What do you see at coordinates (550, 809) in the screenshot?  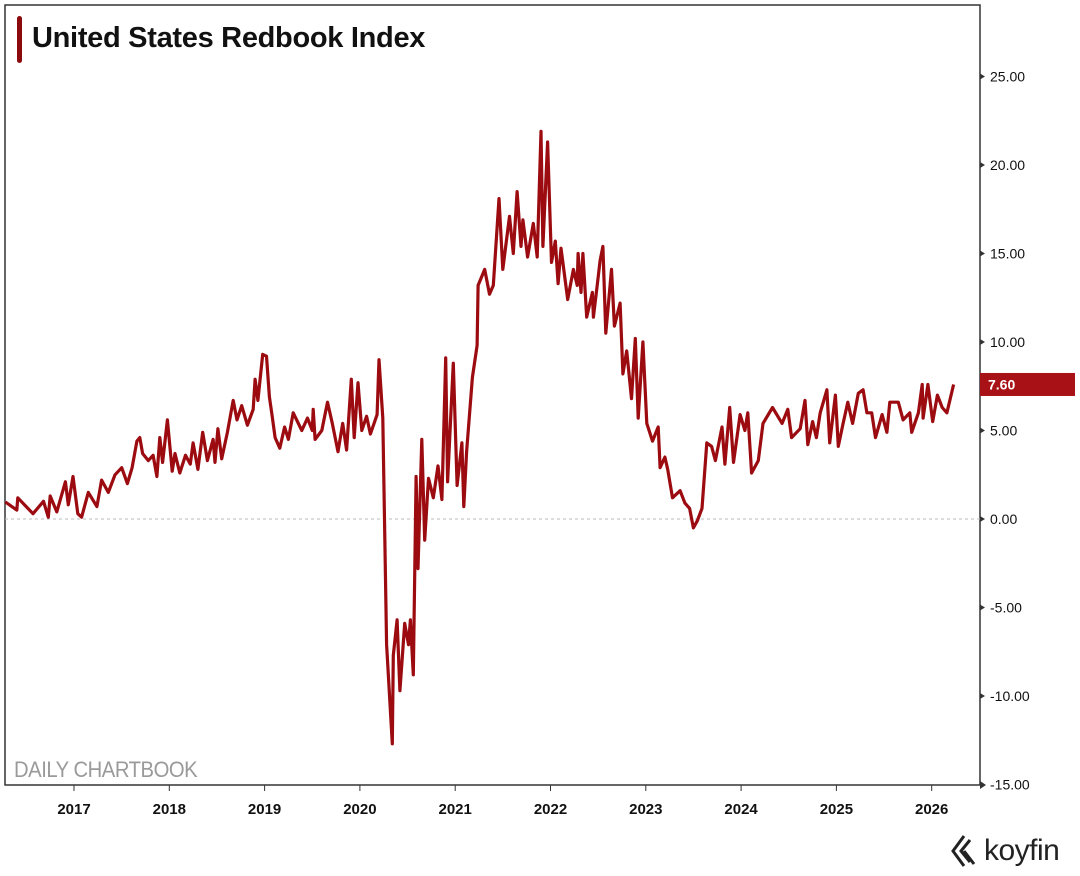 I see `x-tick-label: 2022` at bounding box center [550, 809].